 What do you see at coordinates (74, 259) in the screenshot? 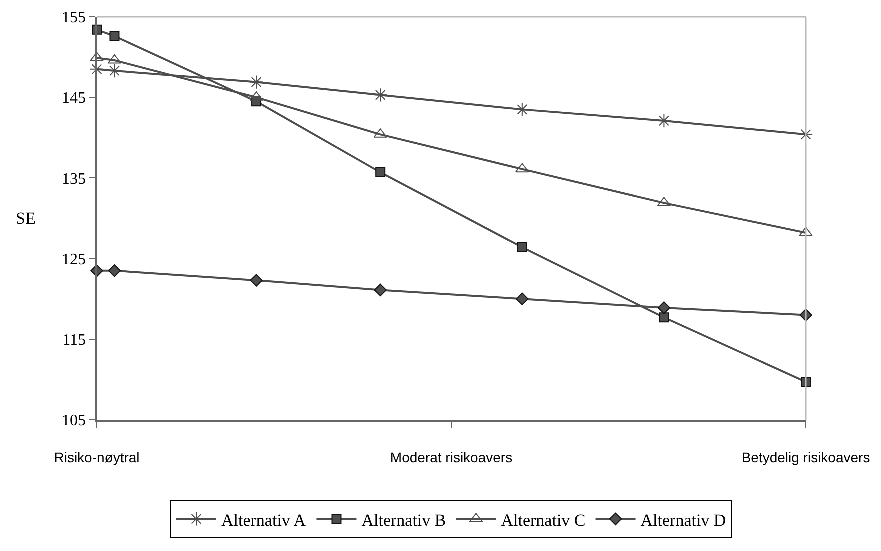
I see `y-tick-label: 125` at bounding box center [74, 259].